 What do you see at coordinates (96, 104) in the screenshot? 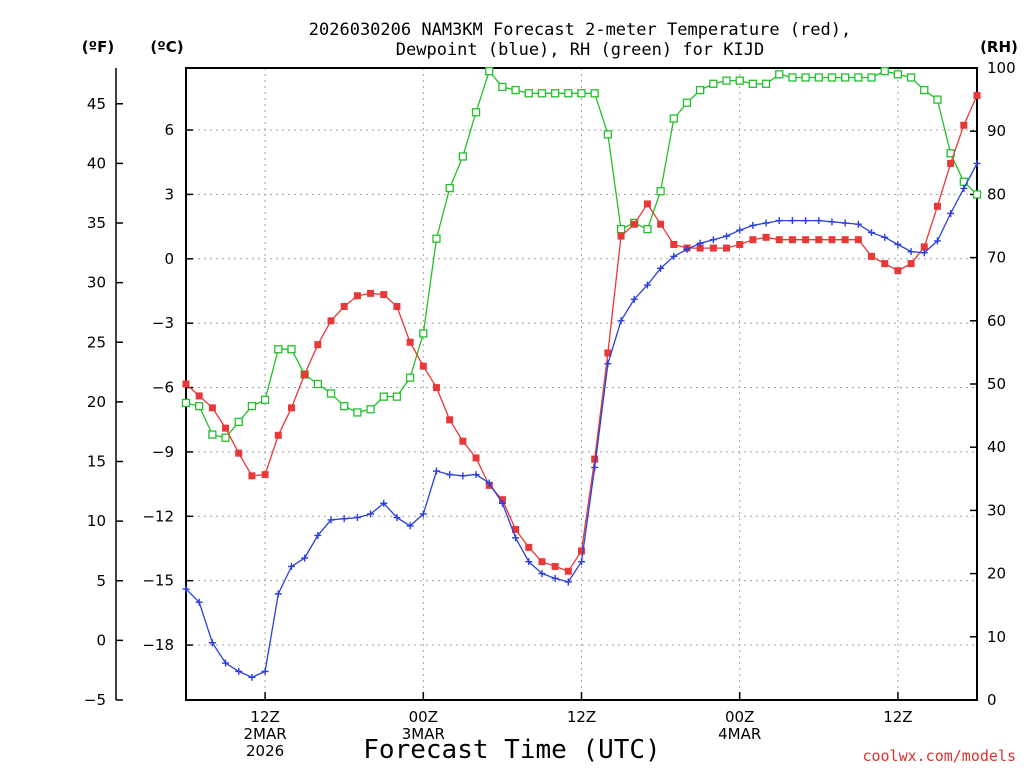
I see `fahrenheit-tick-label: 45` at bounding box center [96, 104].